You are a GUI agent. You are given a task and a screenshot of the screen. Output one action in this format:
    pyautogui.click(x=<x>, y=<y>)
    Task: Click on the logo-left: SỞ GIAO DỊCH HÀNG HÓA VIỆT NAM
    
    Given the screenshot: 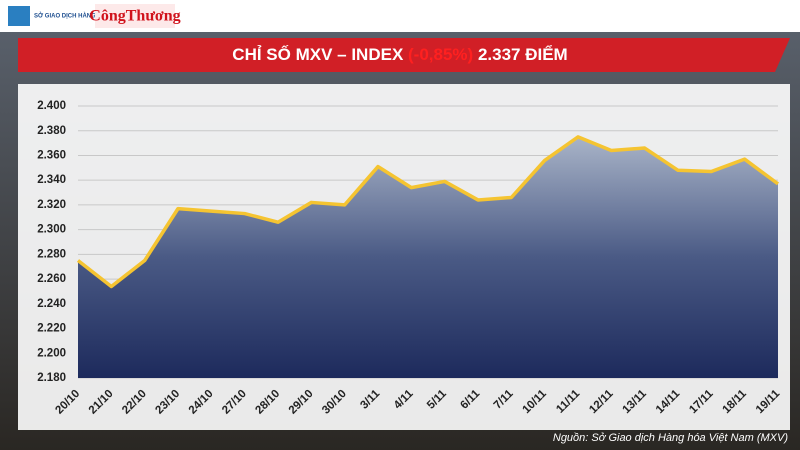 What is the action you would take?
    pyautogui.click(x=87, y=16)
    